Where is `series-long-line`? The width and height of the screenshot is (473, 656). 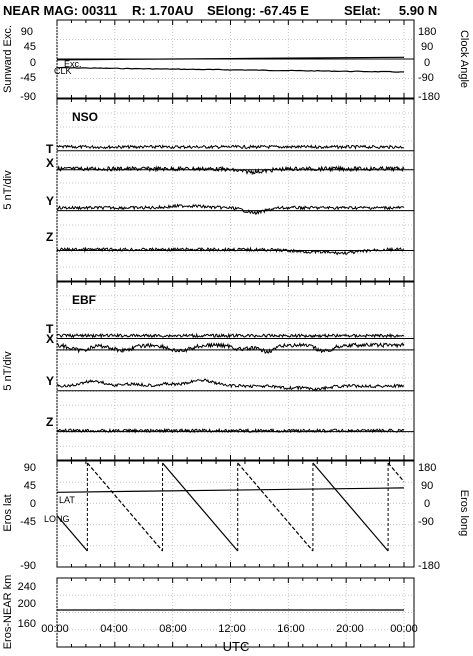
series-long-line is located at coordinates (230, 507).